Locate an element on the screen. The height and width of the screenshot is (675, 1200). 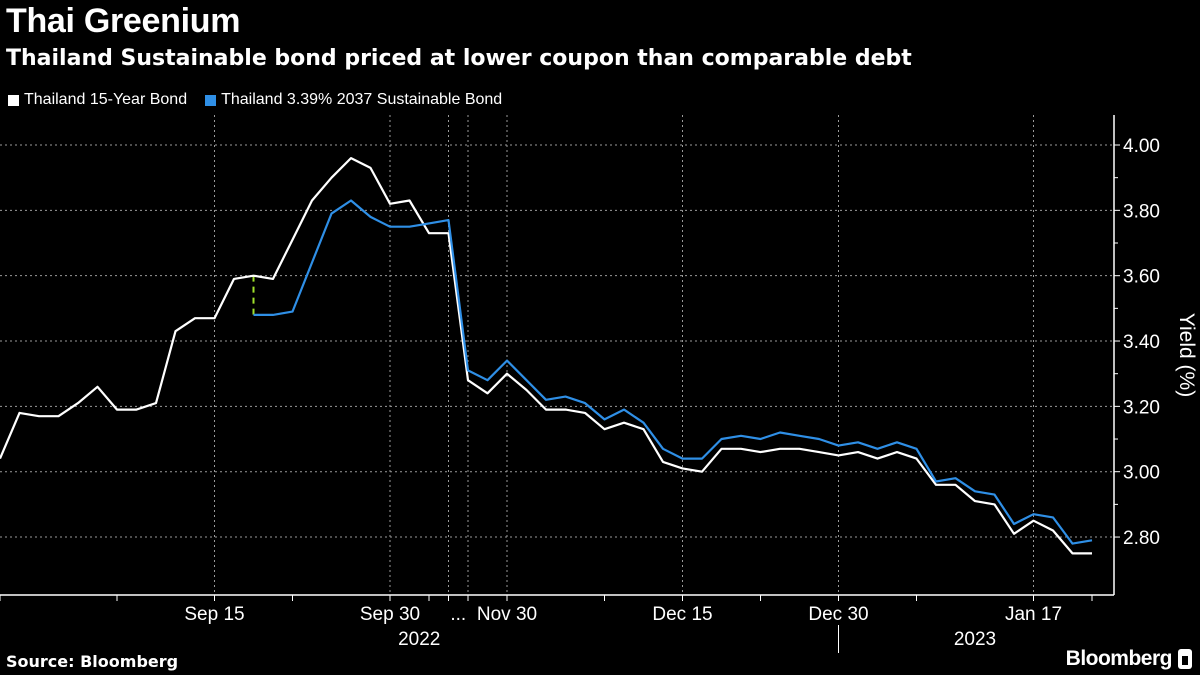
y-tick-label: 3.20 is located at coordinates (1141, 407).